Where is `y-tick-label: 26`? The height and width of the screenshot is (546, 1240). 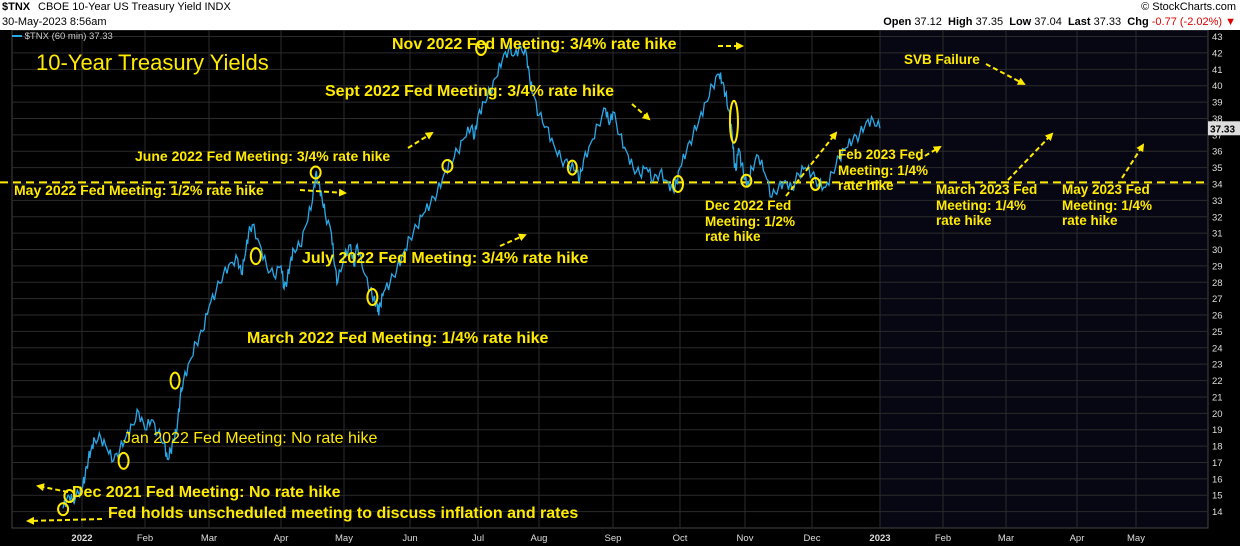
y-tick-label: 26 is located at coordinates (1217, 316).